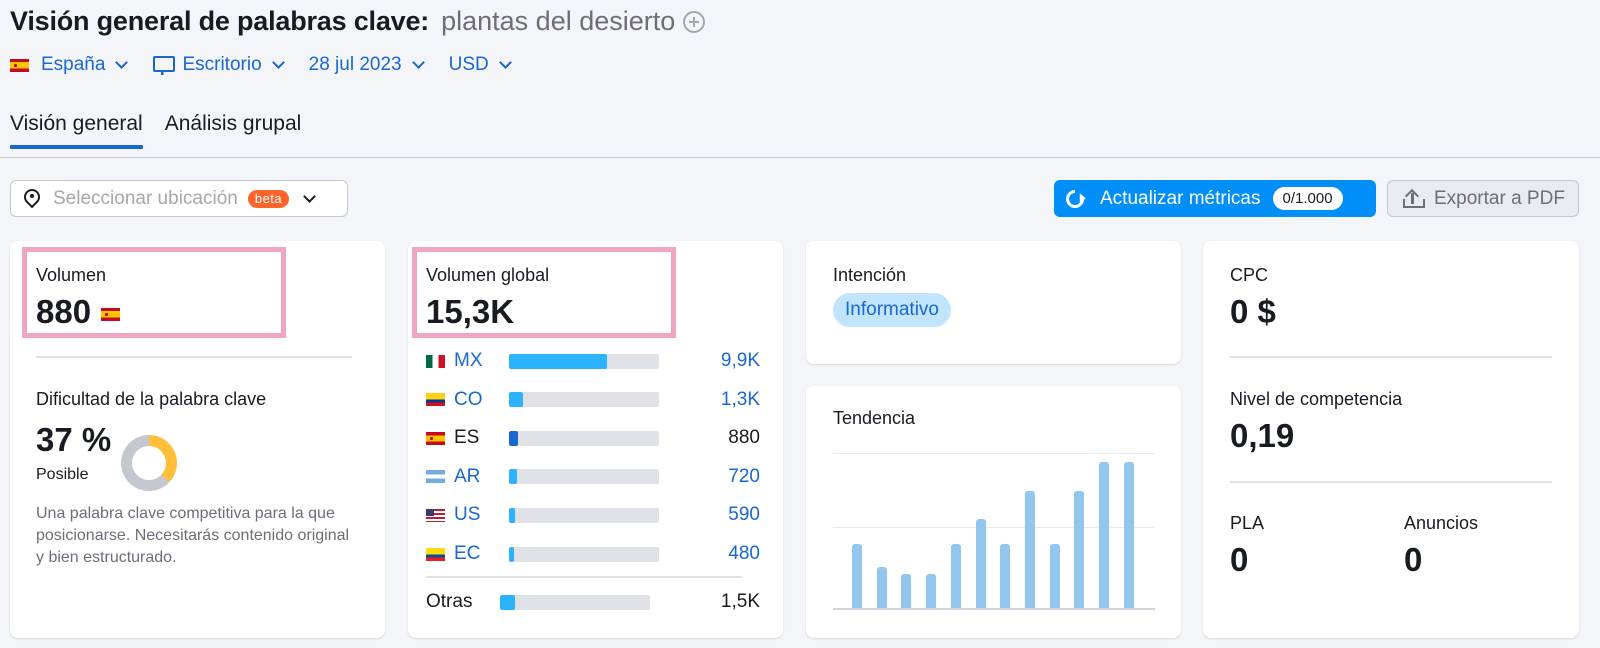  I want to click on keyword-title: plantas del desierto, so click(558, 21).